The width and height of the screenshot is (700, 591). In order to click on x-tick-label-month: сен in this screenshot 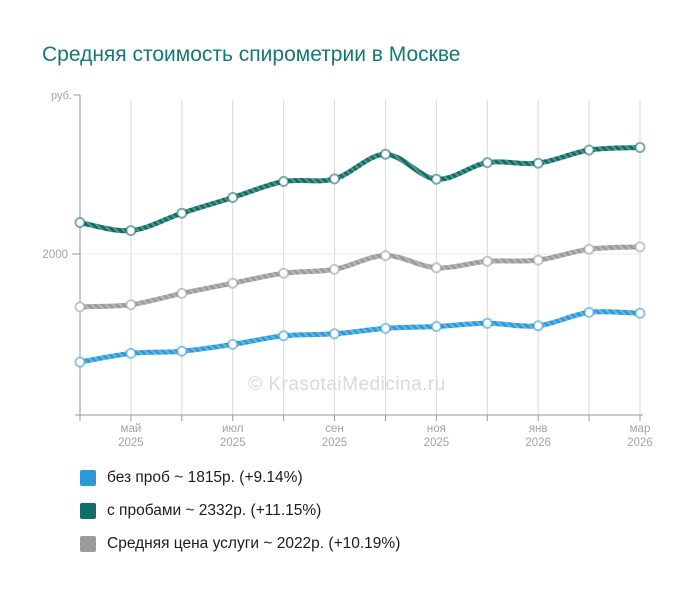, I will do `click(334, 429)`.